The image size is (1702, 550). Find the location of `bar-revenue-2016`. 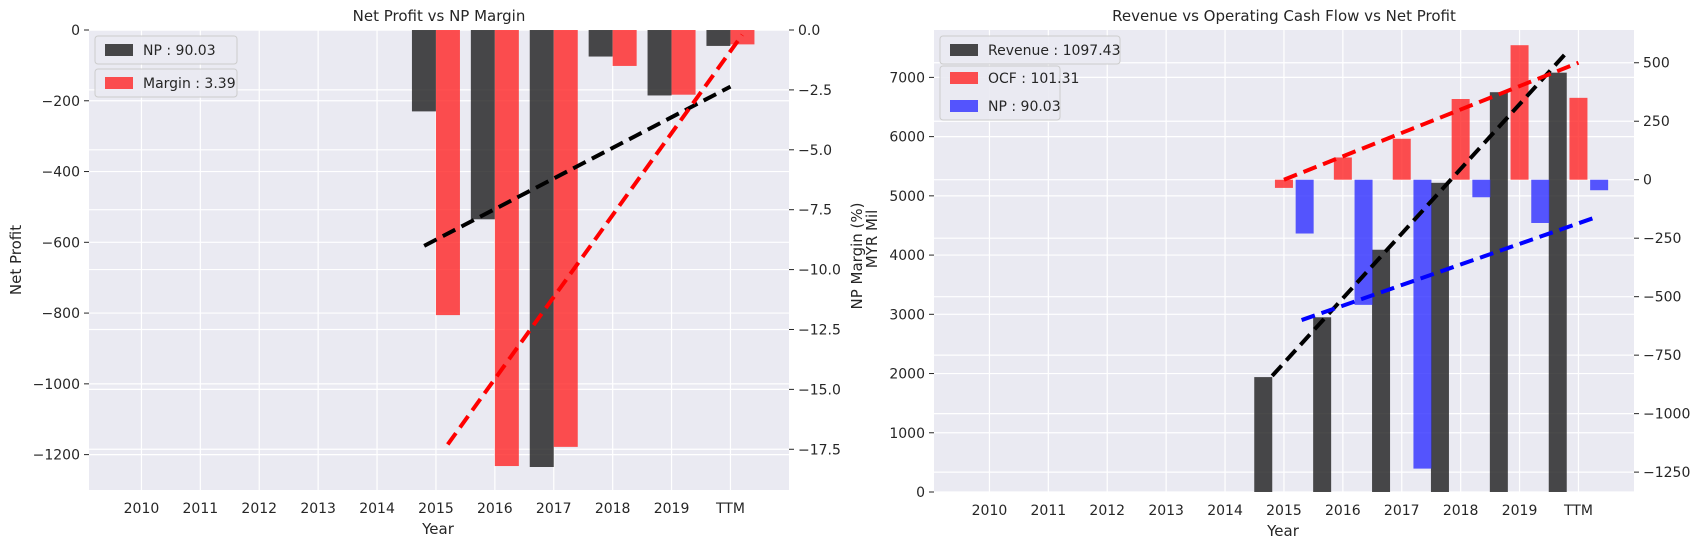

bar-revenue-2016 is located at coordinates (1322, 404).